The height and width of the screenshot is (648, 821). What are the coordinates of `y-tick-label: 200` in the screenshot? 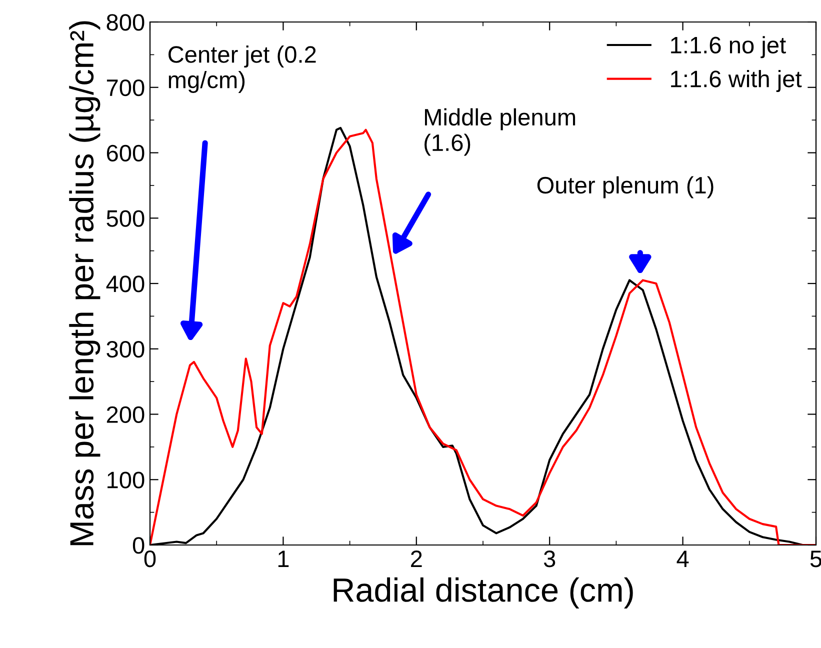 It's located at (125, 415).